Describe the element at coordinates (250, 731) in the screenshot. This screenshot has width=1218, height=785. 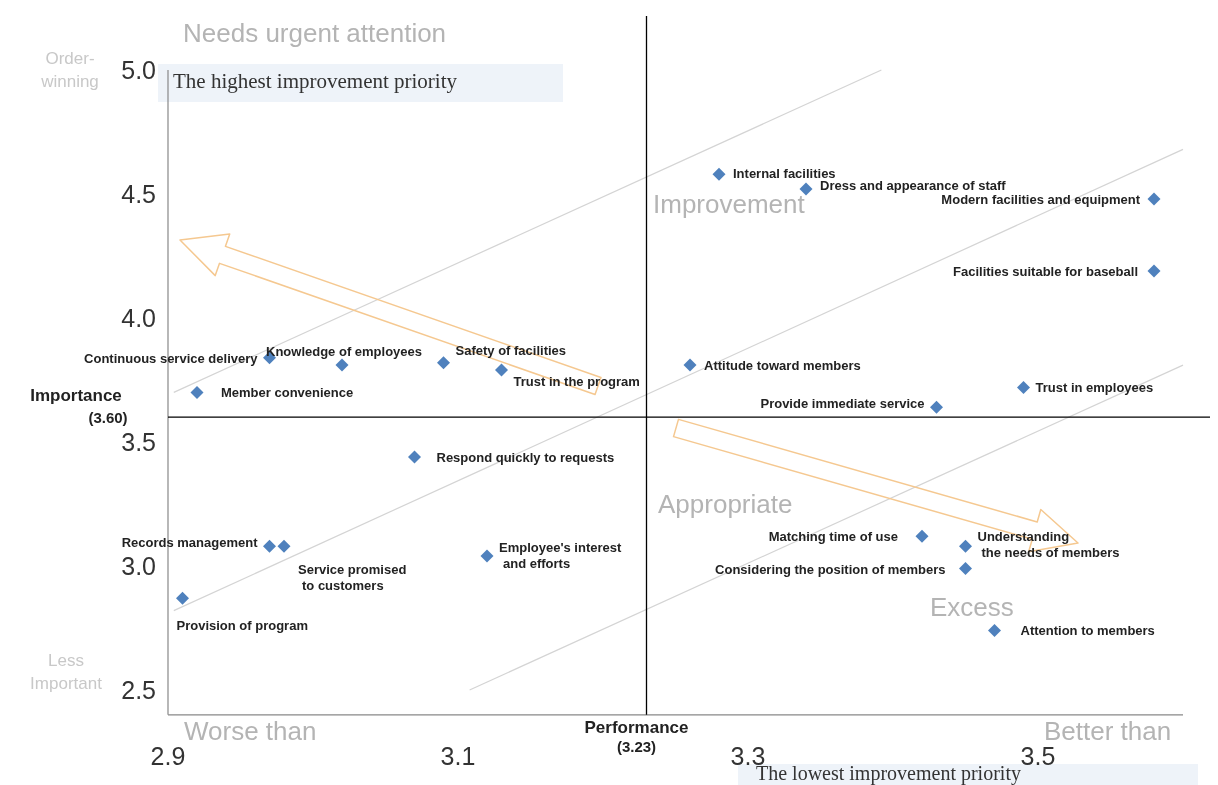
I see `text: Worse than` at that location.